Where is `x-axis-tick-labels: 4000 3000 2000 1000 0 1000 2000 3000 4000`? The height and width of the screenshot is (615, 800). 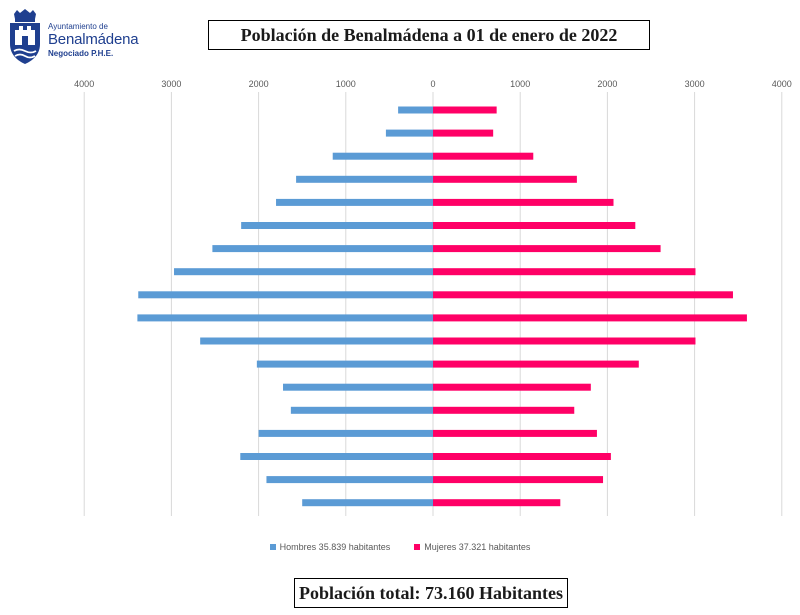 x-axis-tick-labels: 4000 3000 2000 1000 0 1000 2000 3000 4000 is located at coordinates (433, 84).